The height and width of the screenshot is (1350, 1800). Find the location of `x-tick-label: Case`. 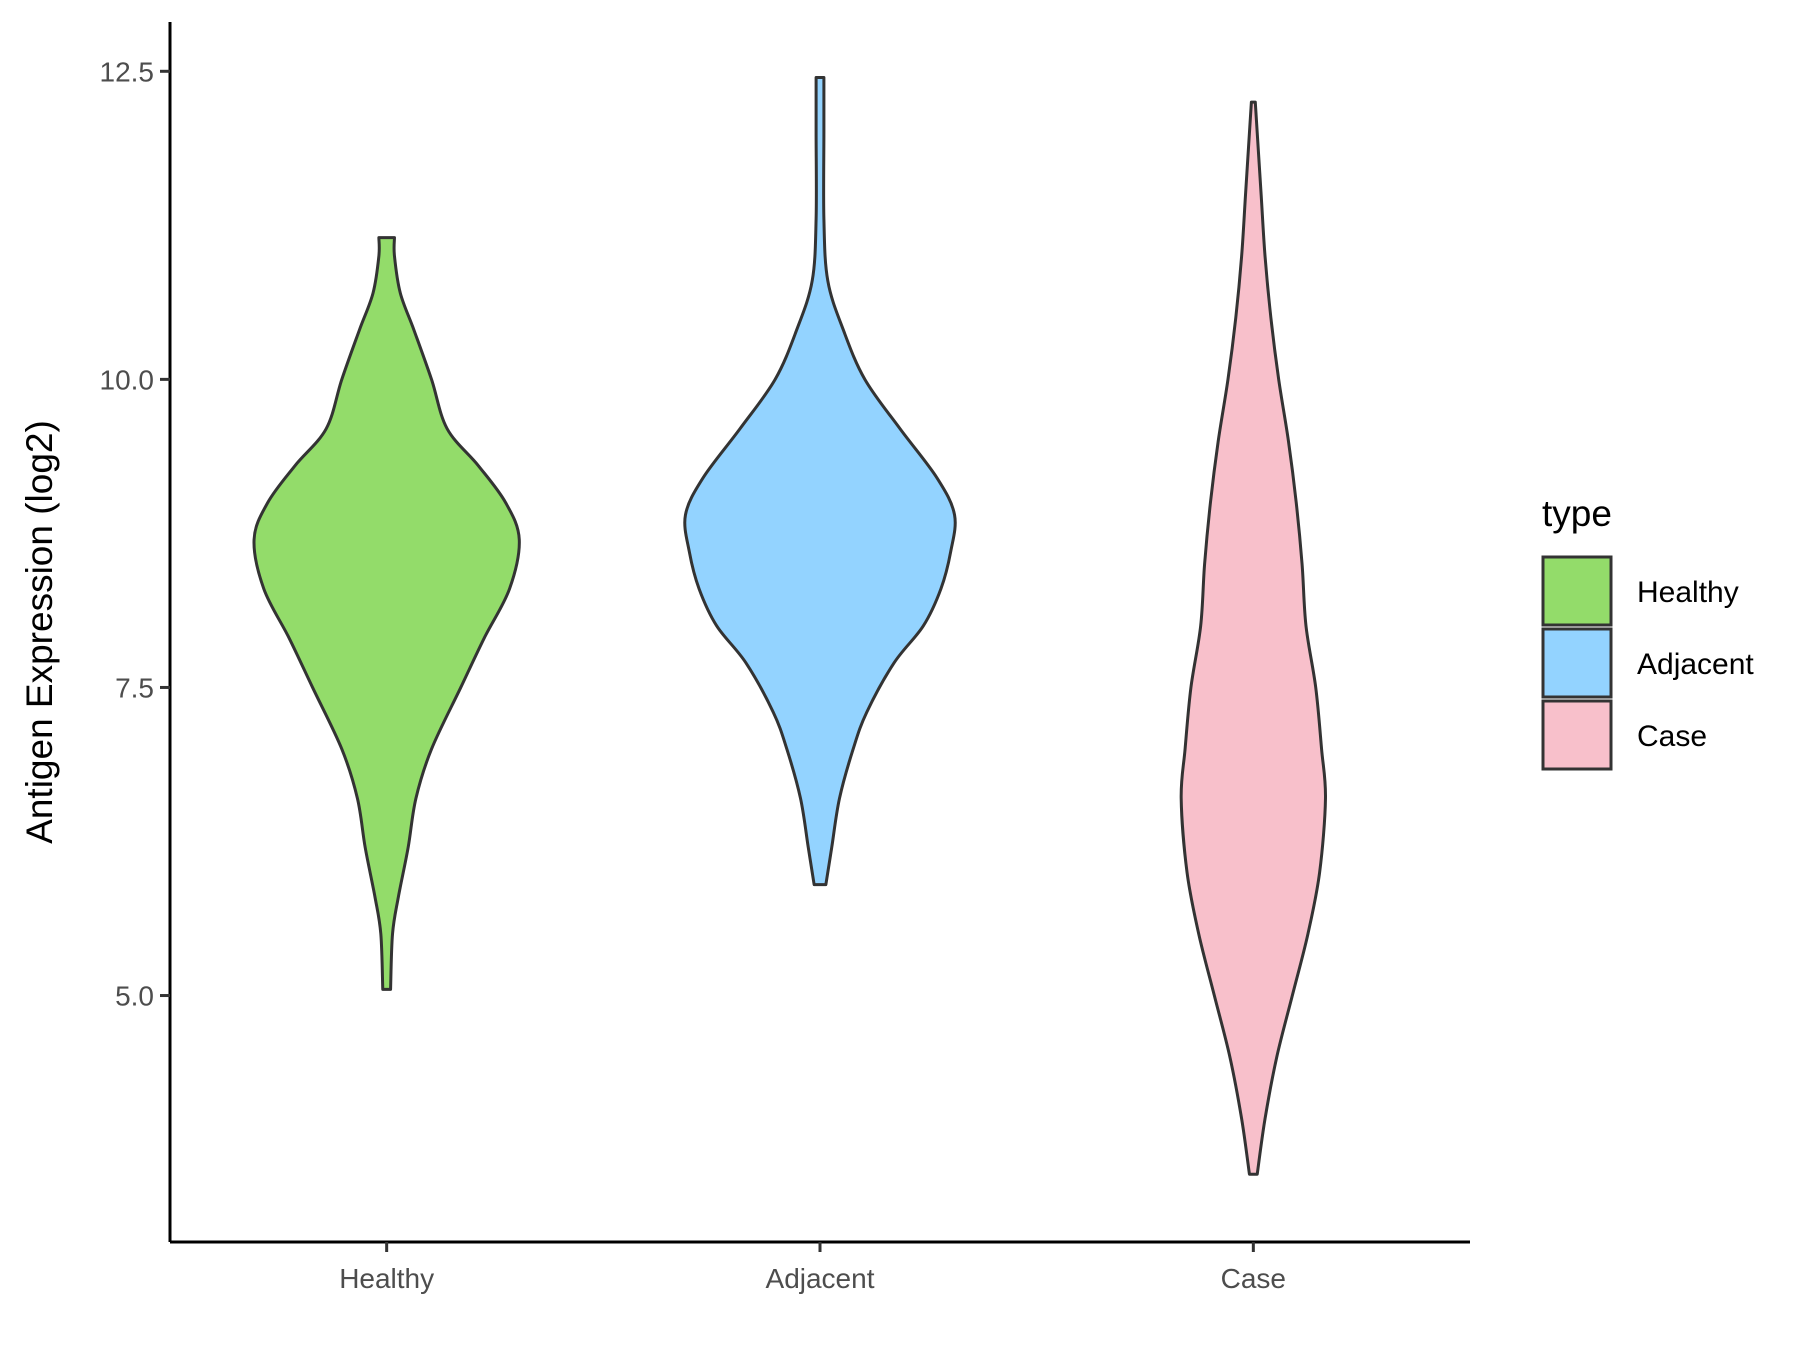

x-tick-label: Case is located at coordinates (1253, 1278).